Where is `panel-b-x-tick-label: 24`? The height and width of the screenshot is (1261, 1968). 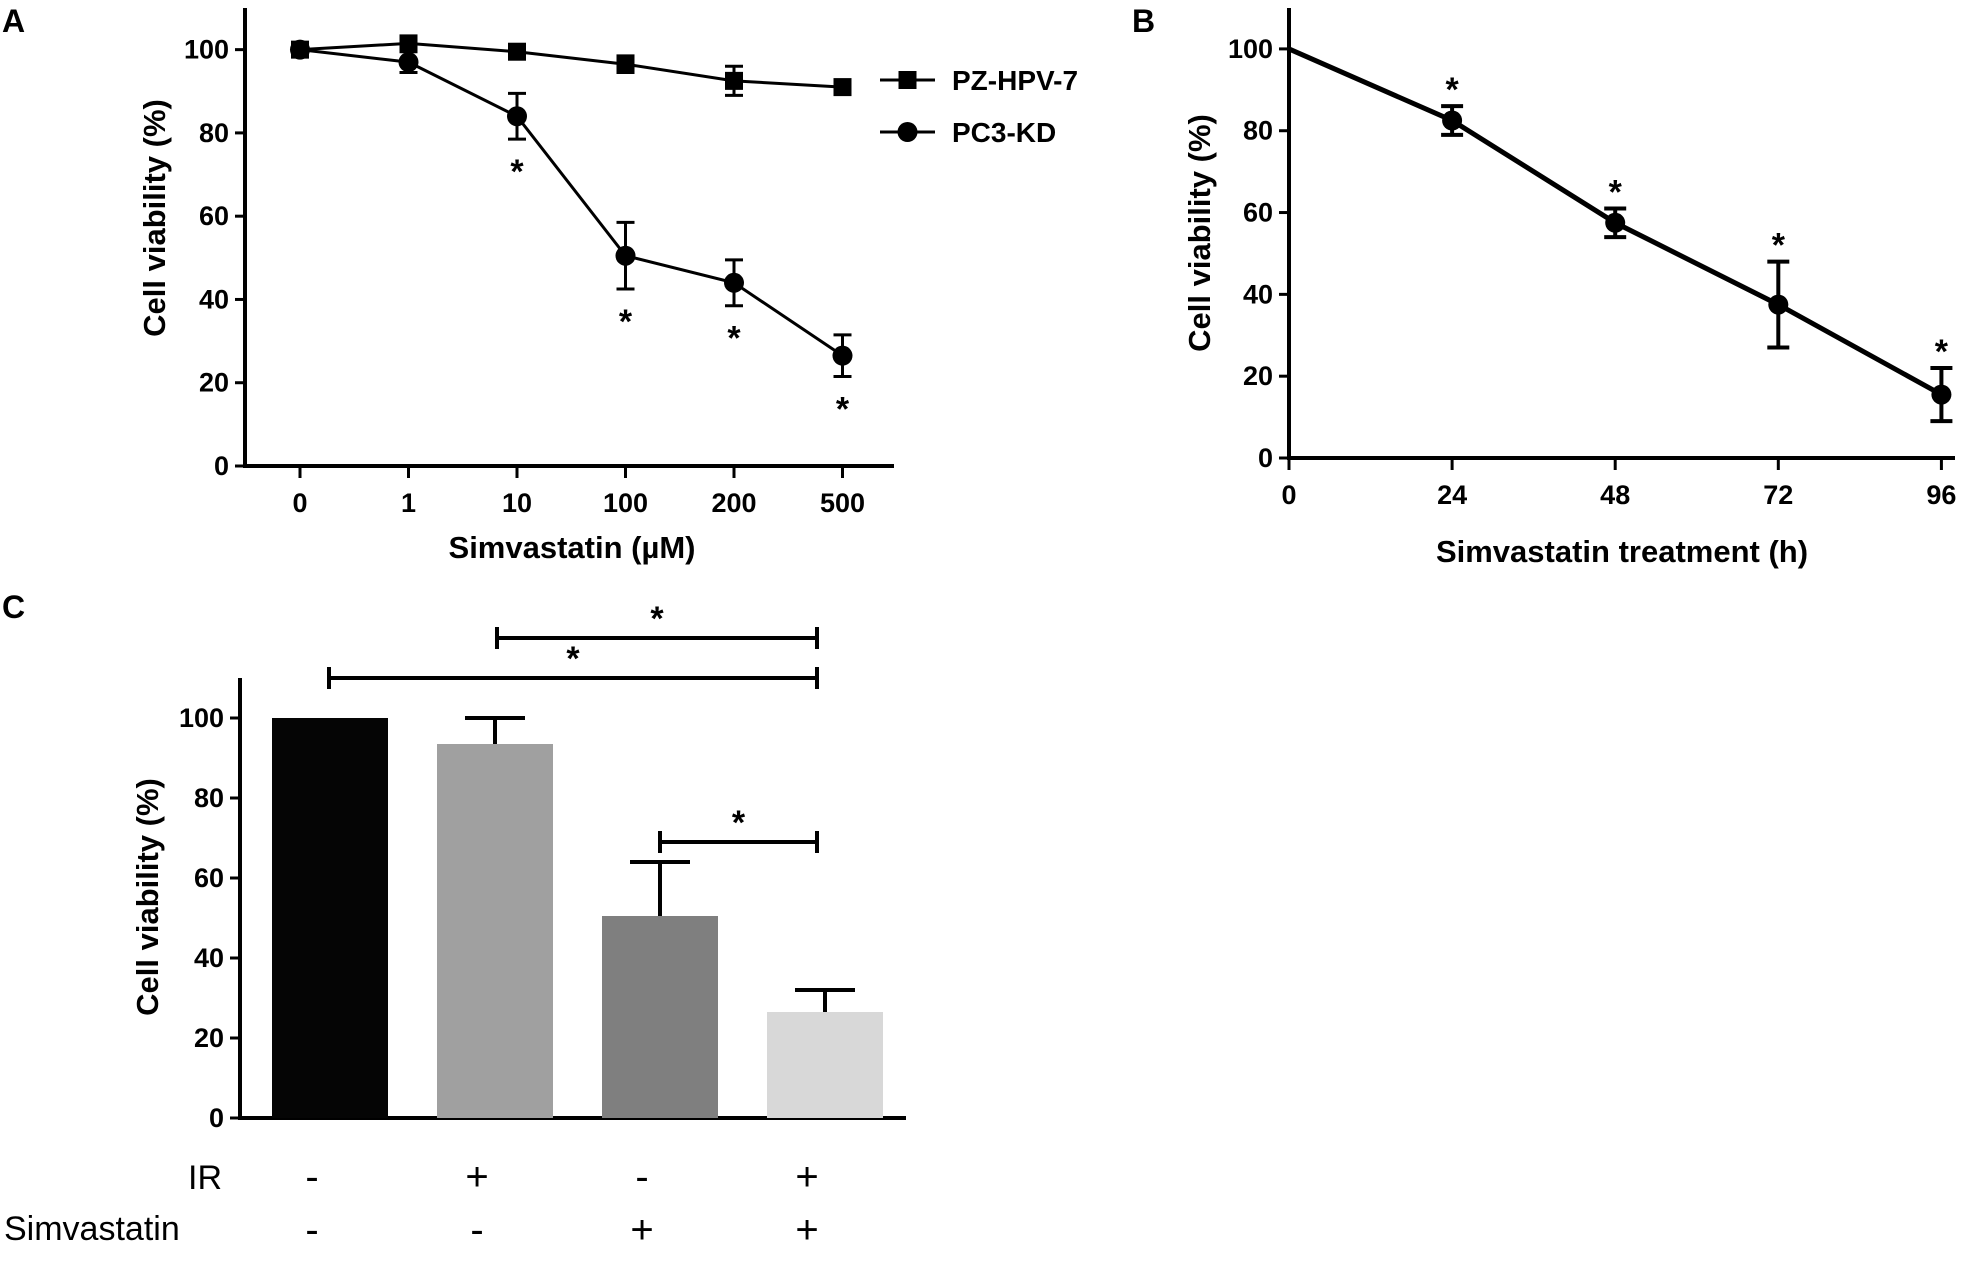
panel-b-x-tick-label: 24 is located at coordinates (1452, 495).